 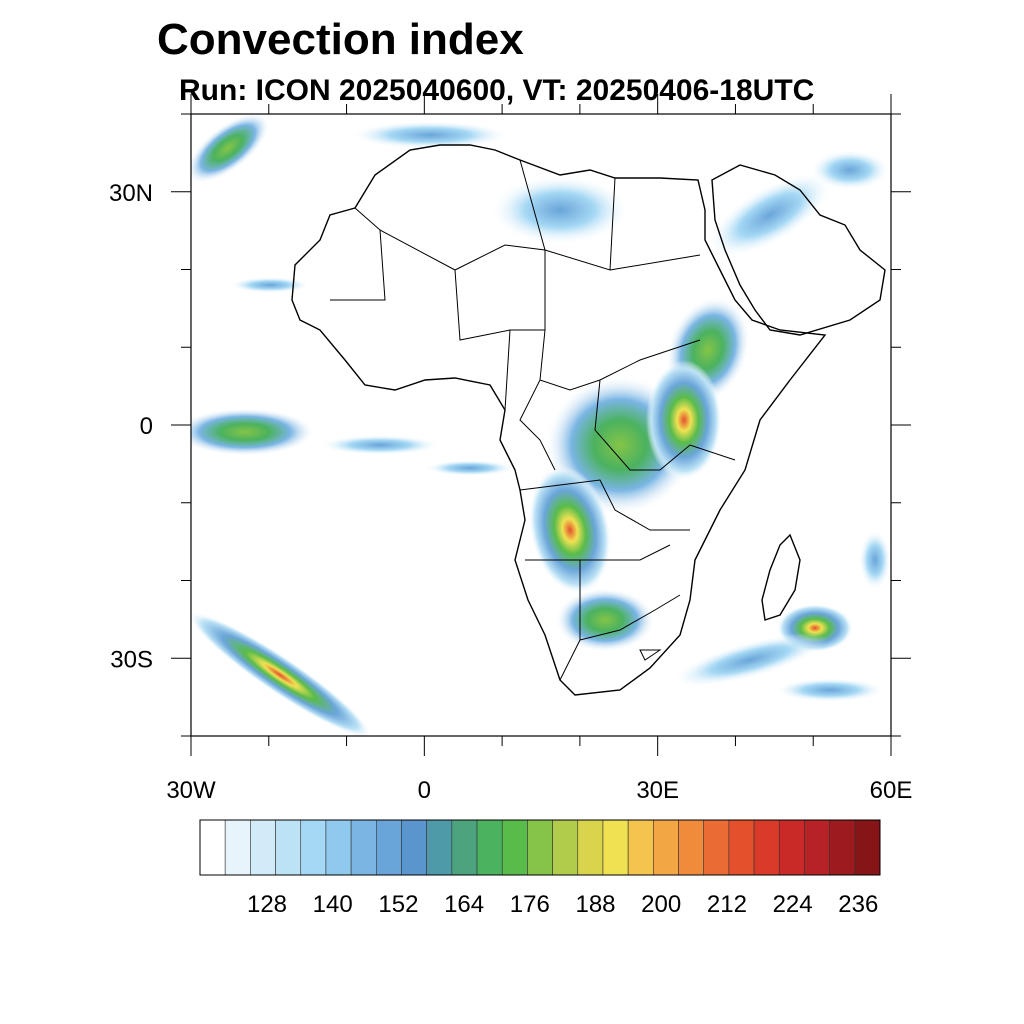 What do you see at coordinates (464, 904) in the screenshot?
I see `colorbar-label: 164` at bounding box center [464, 904].